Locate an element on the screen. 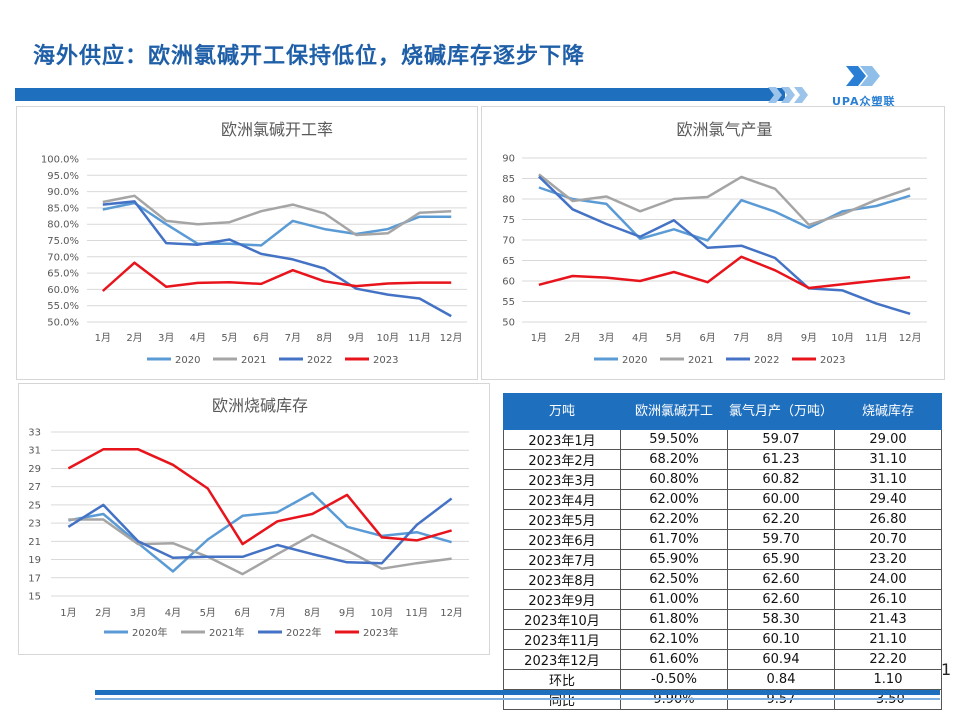 Image resolution: width=960 pixels, height=720 pixels. table-cell: 60.82 is located at coordinates (781, 479).